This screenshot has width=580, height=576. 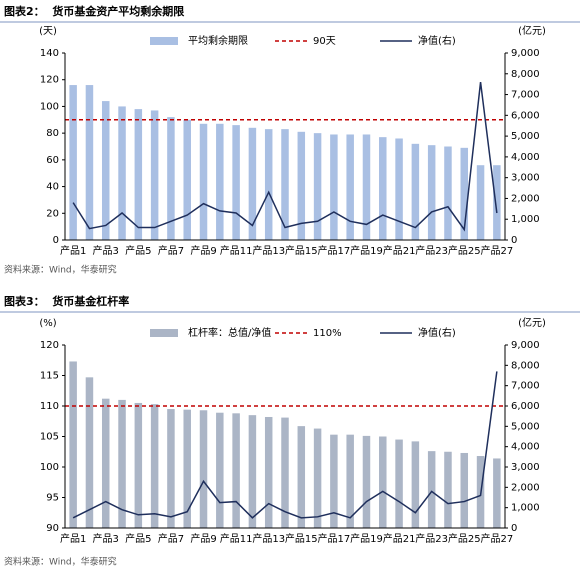 What do you see at coordinates (327, 333) in the screenshot?
I see `legend-label: 110%` at bounding box center [327, 333].